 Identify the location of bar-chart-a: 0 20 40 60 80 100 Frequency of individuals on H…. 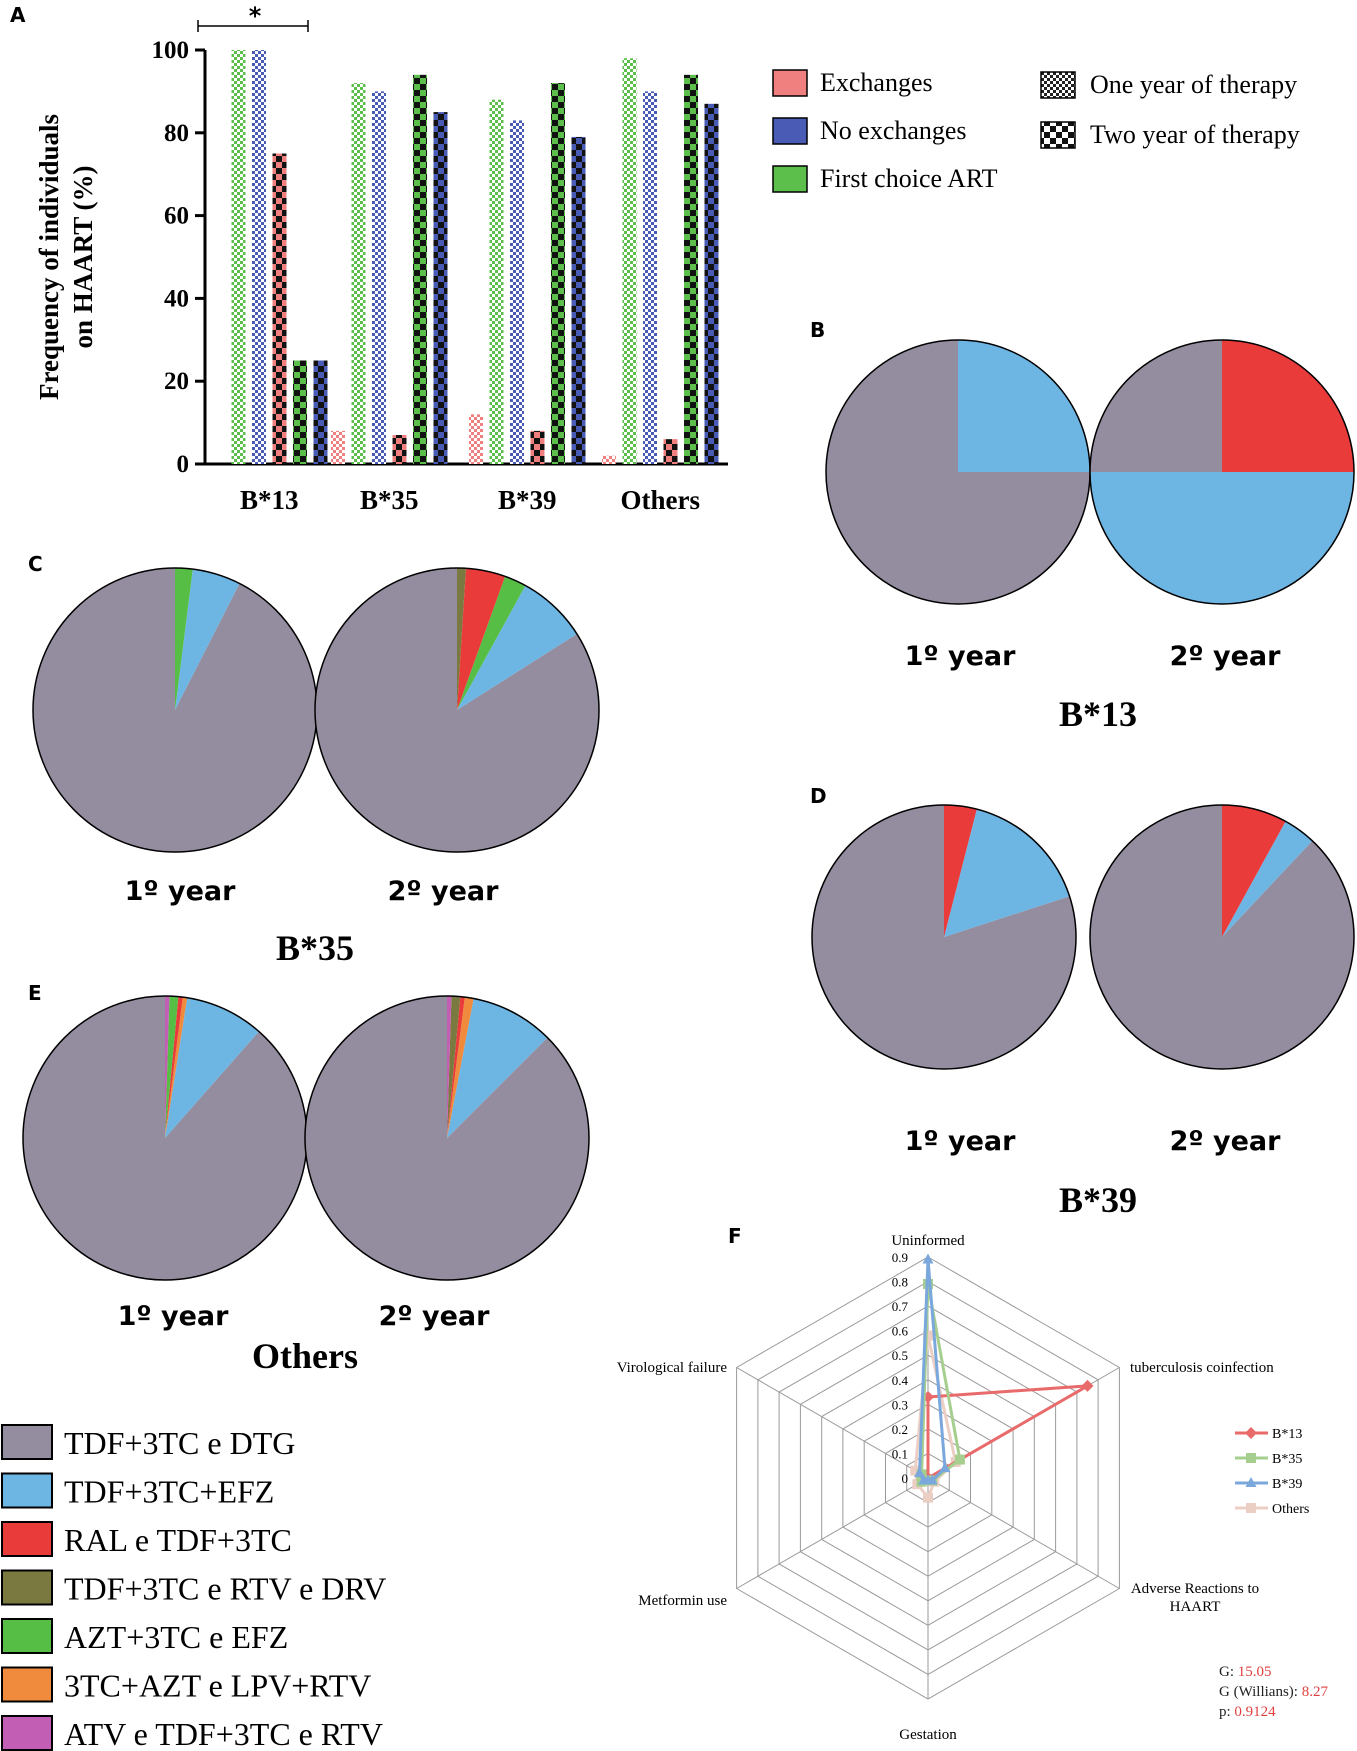
(381, 258).